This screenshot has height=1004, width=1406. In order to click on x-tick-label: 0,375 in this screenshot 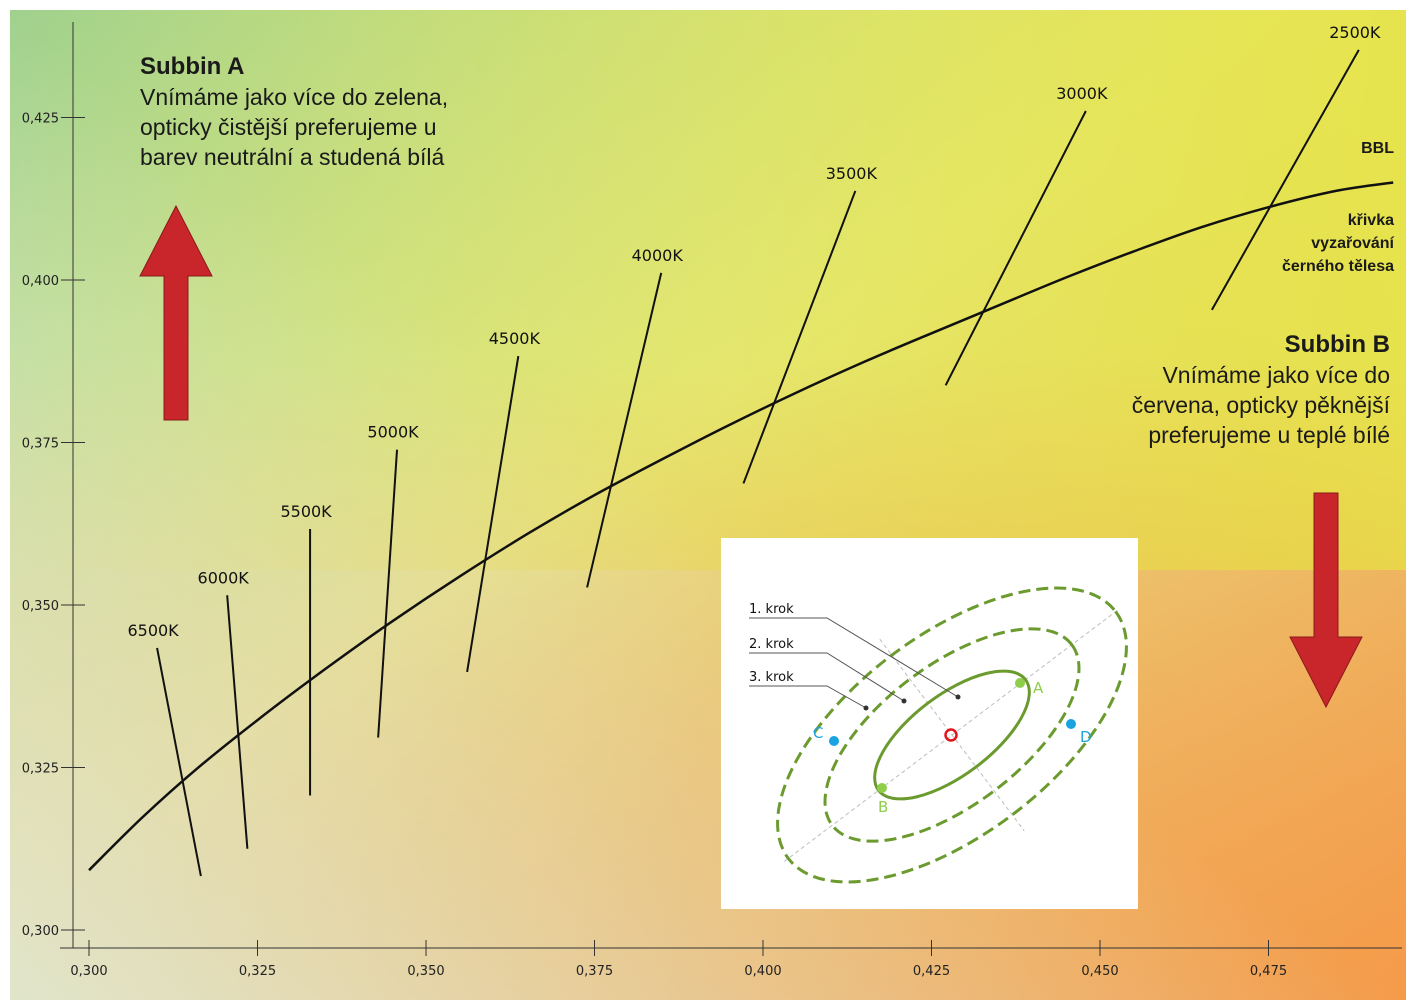, I will do `click(594, 971)`.